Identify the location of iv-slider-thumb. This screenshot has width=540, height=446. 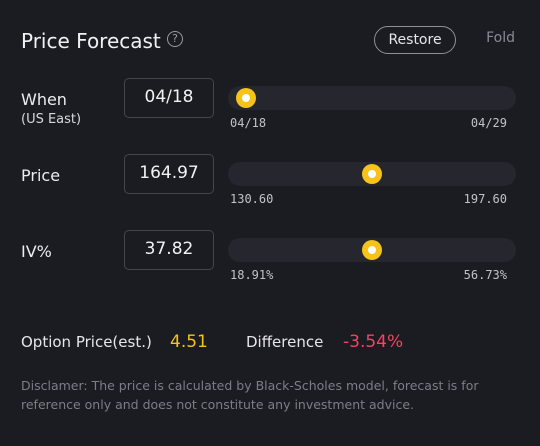
(372, 250).